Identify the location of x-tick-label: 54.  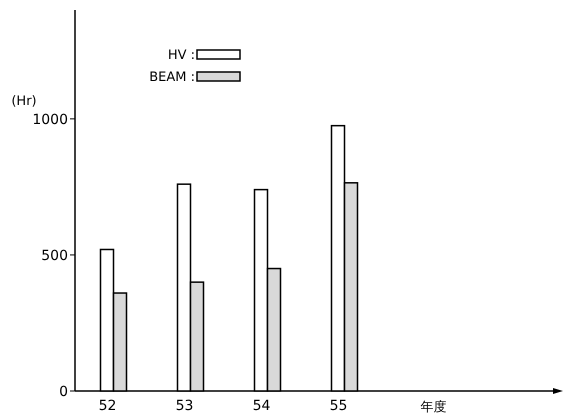
(261, 406).